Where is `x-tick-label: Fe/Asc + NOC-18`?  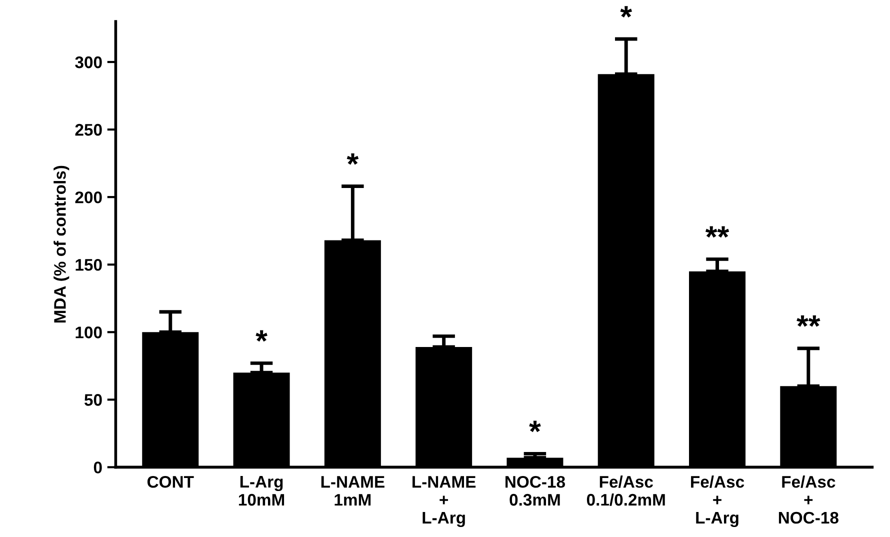
x-tick-label: Fe/Asc + NOC-18 is located at coordinates (808, 500).